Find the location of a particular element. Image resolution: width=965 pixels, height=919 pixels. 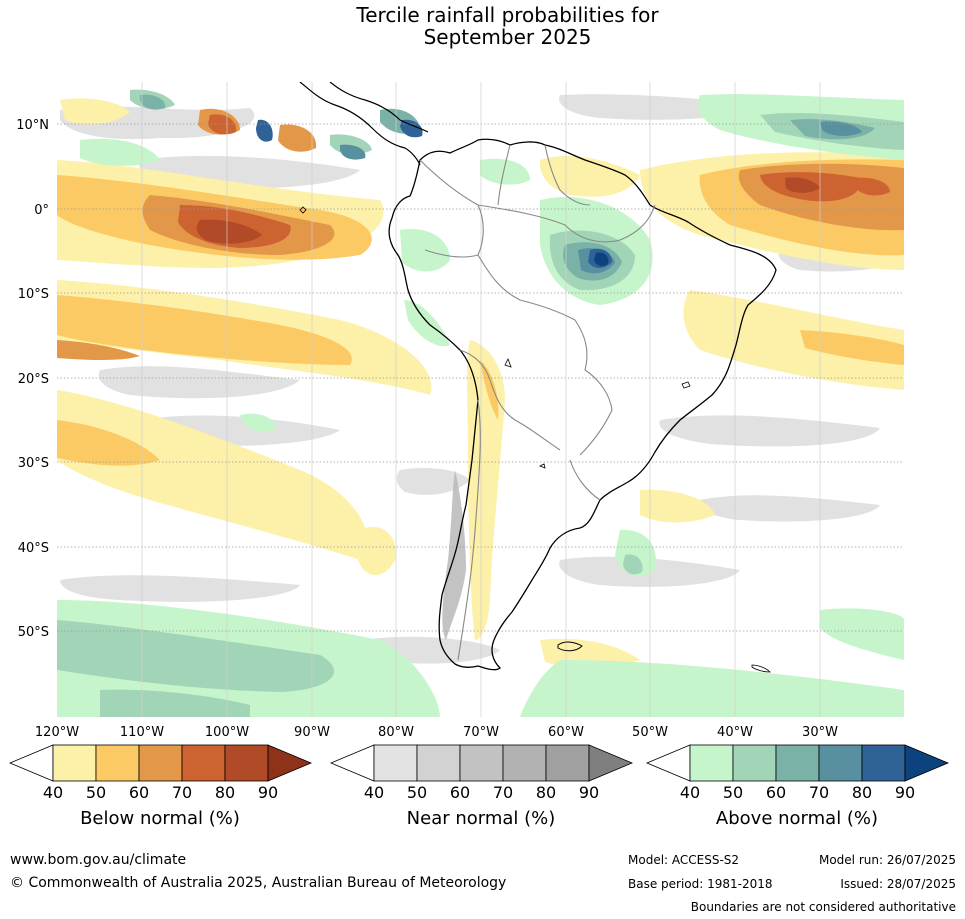

footer-model-run: Model run: 26/07/2025 is located at coordinates (887, 860).